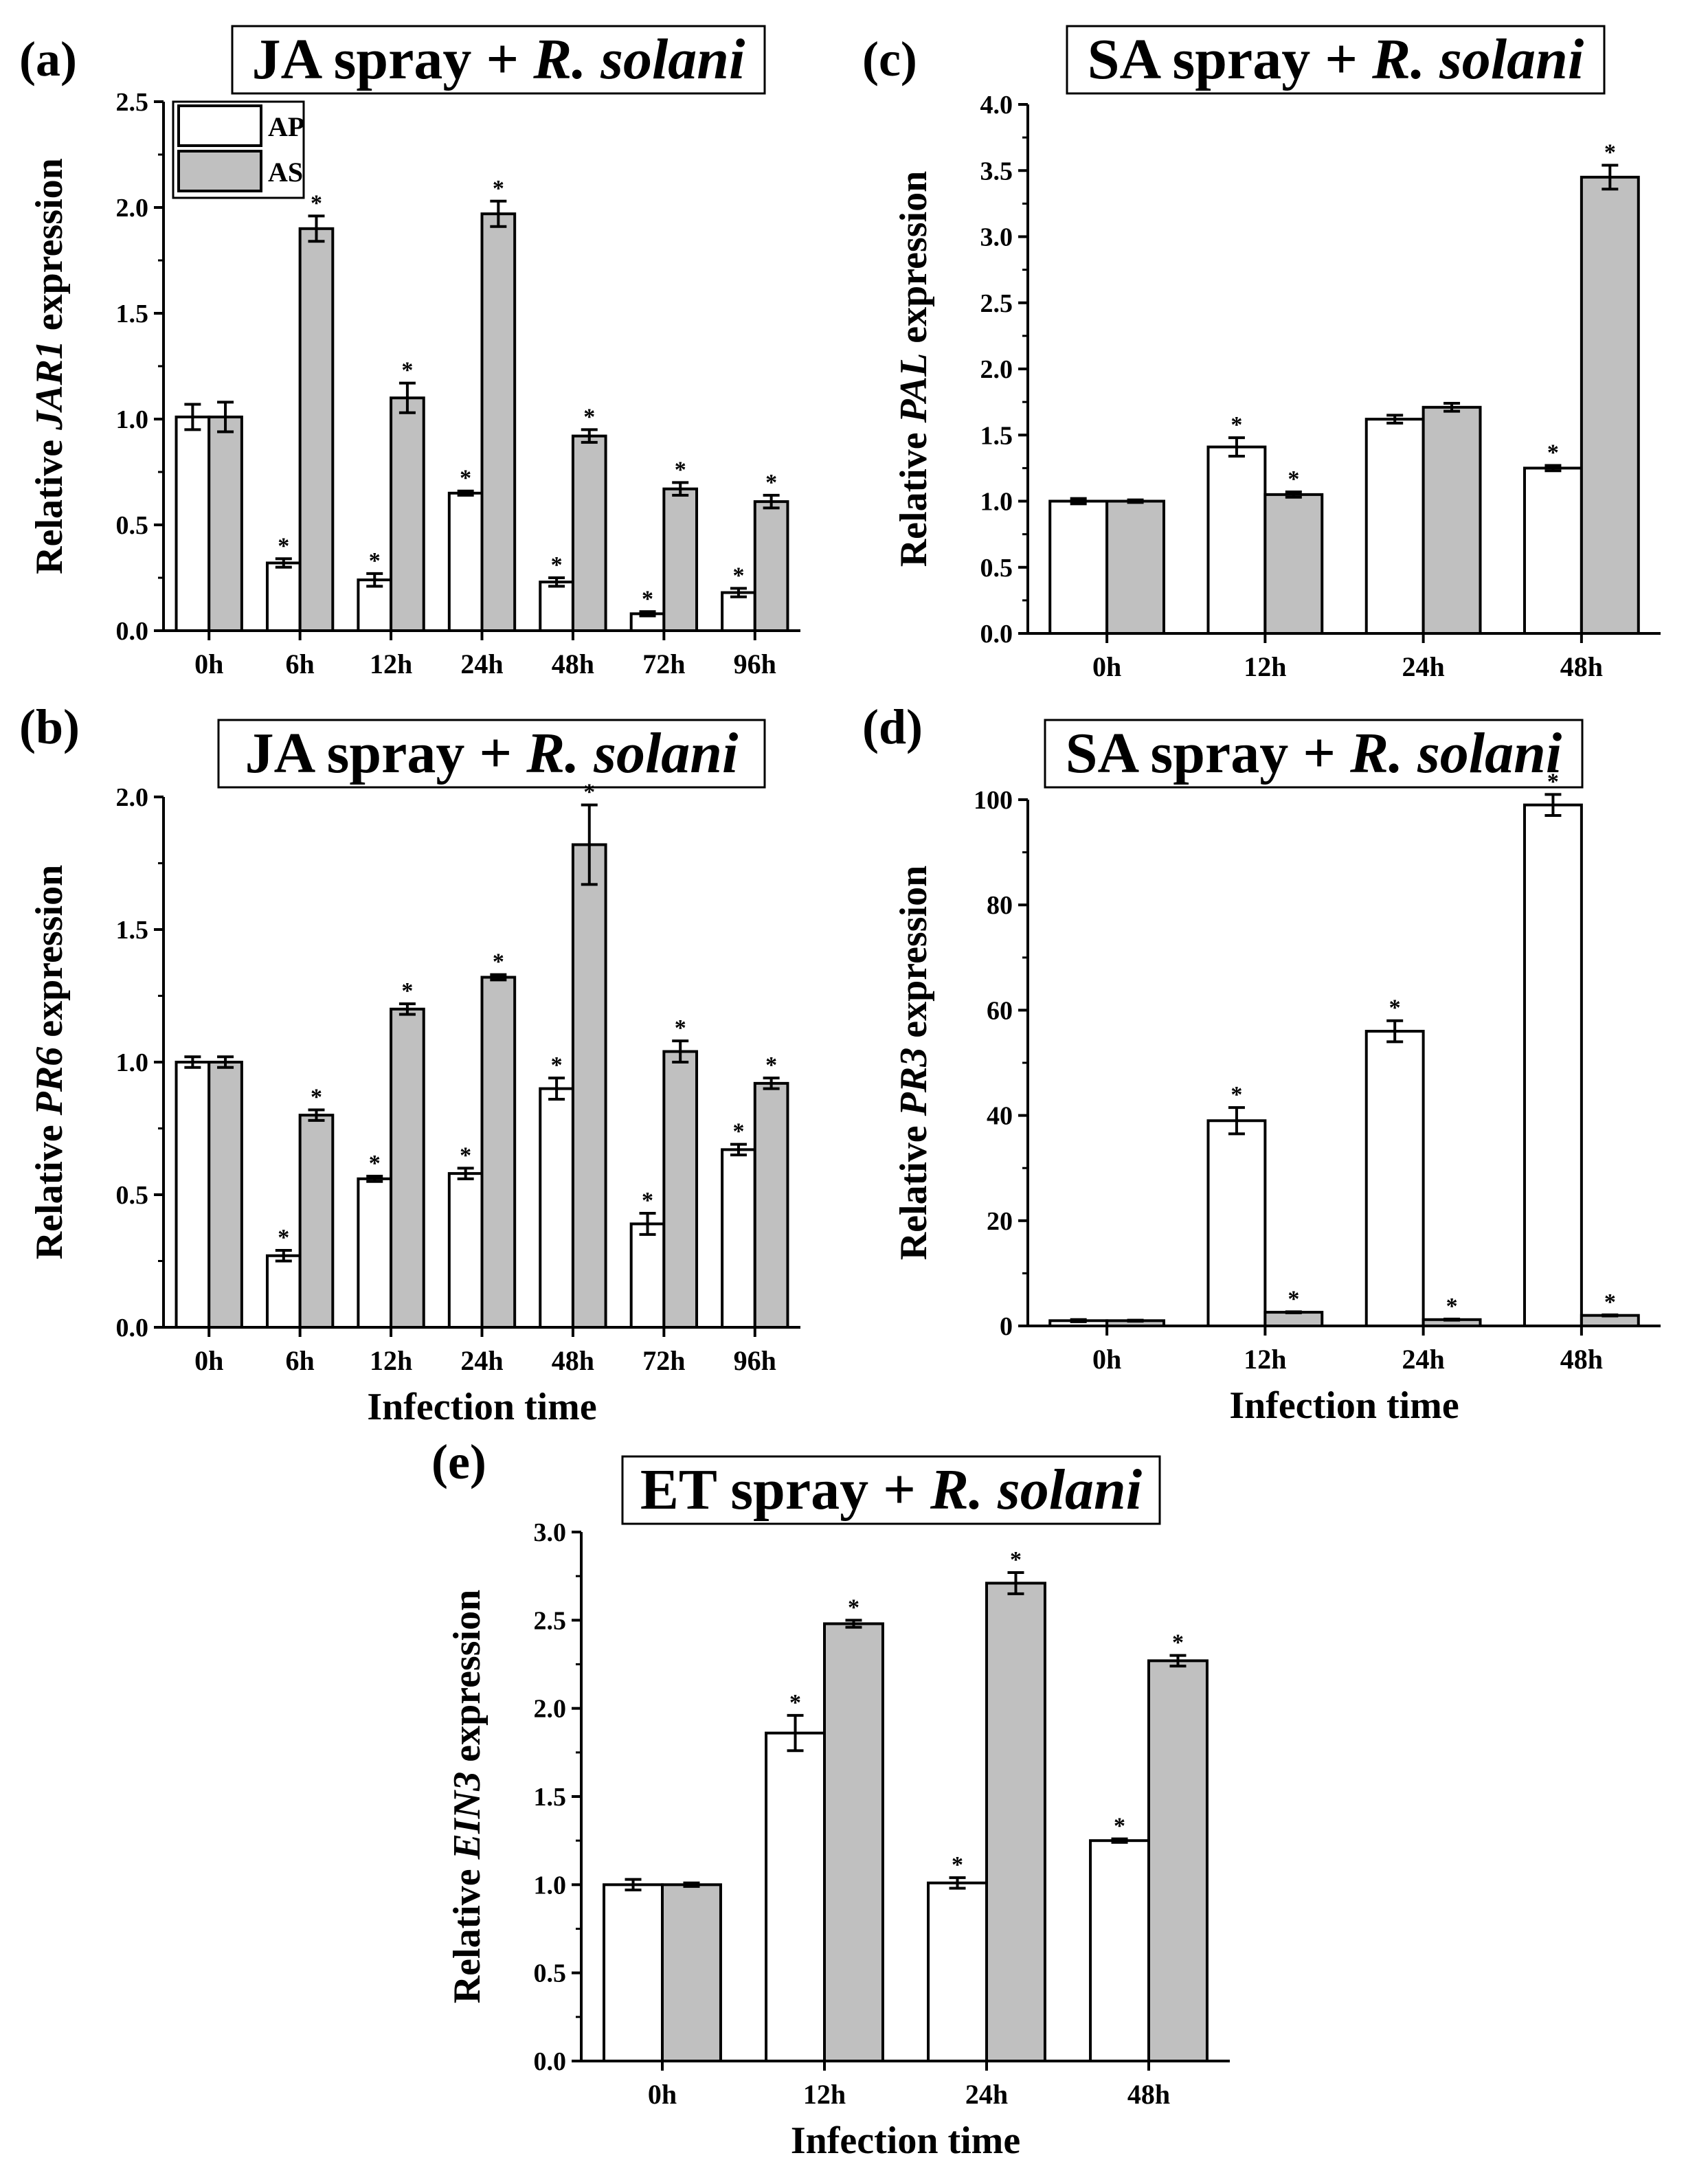 Image resolution: width=1708 pixels, height=2184 pixels. Describe the element at coordinates (238, 149) in the screenshot. I see `legend: AP AS` at that location.